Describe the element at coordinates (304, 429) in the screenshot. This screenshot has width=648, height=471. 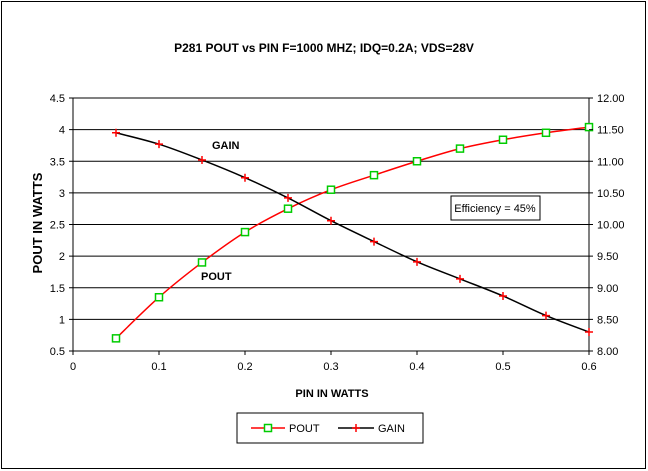
I see `legend-pout-label: POUT` at that location.